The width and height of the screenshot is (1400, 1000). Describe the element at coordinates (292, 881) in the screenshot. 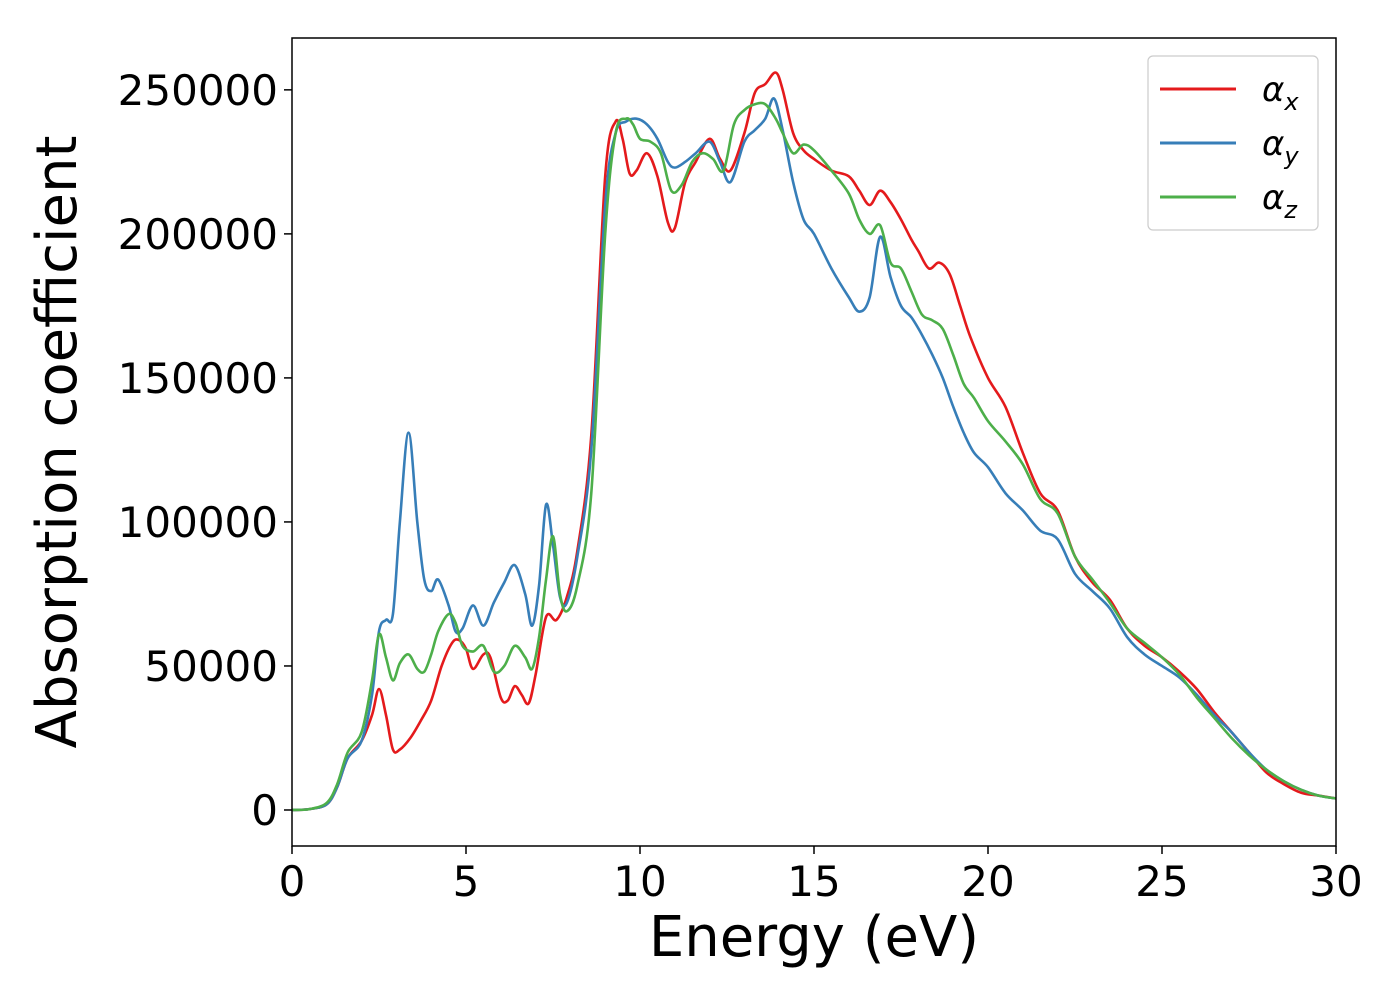

I see `x-tick-label: 0` at that location.